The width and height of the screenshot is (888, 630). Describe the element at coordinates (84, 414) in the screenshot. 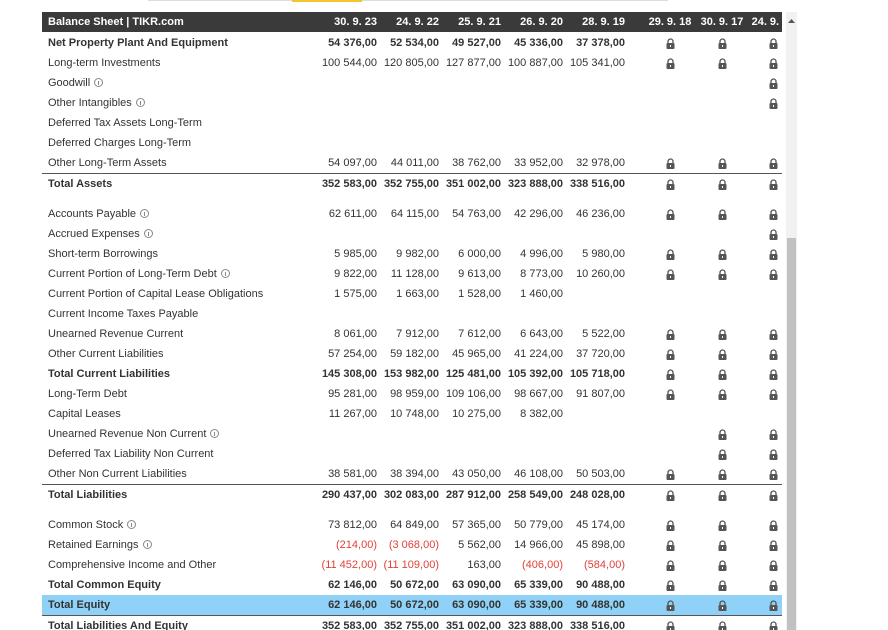

I see `row-label: Capital Leases` at that location.